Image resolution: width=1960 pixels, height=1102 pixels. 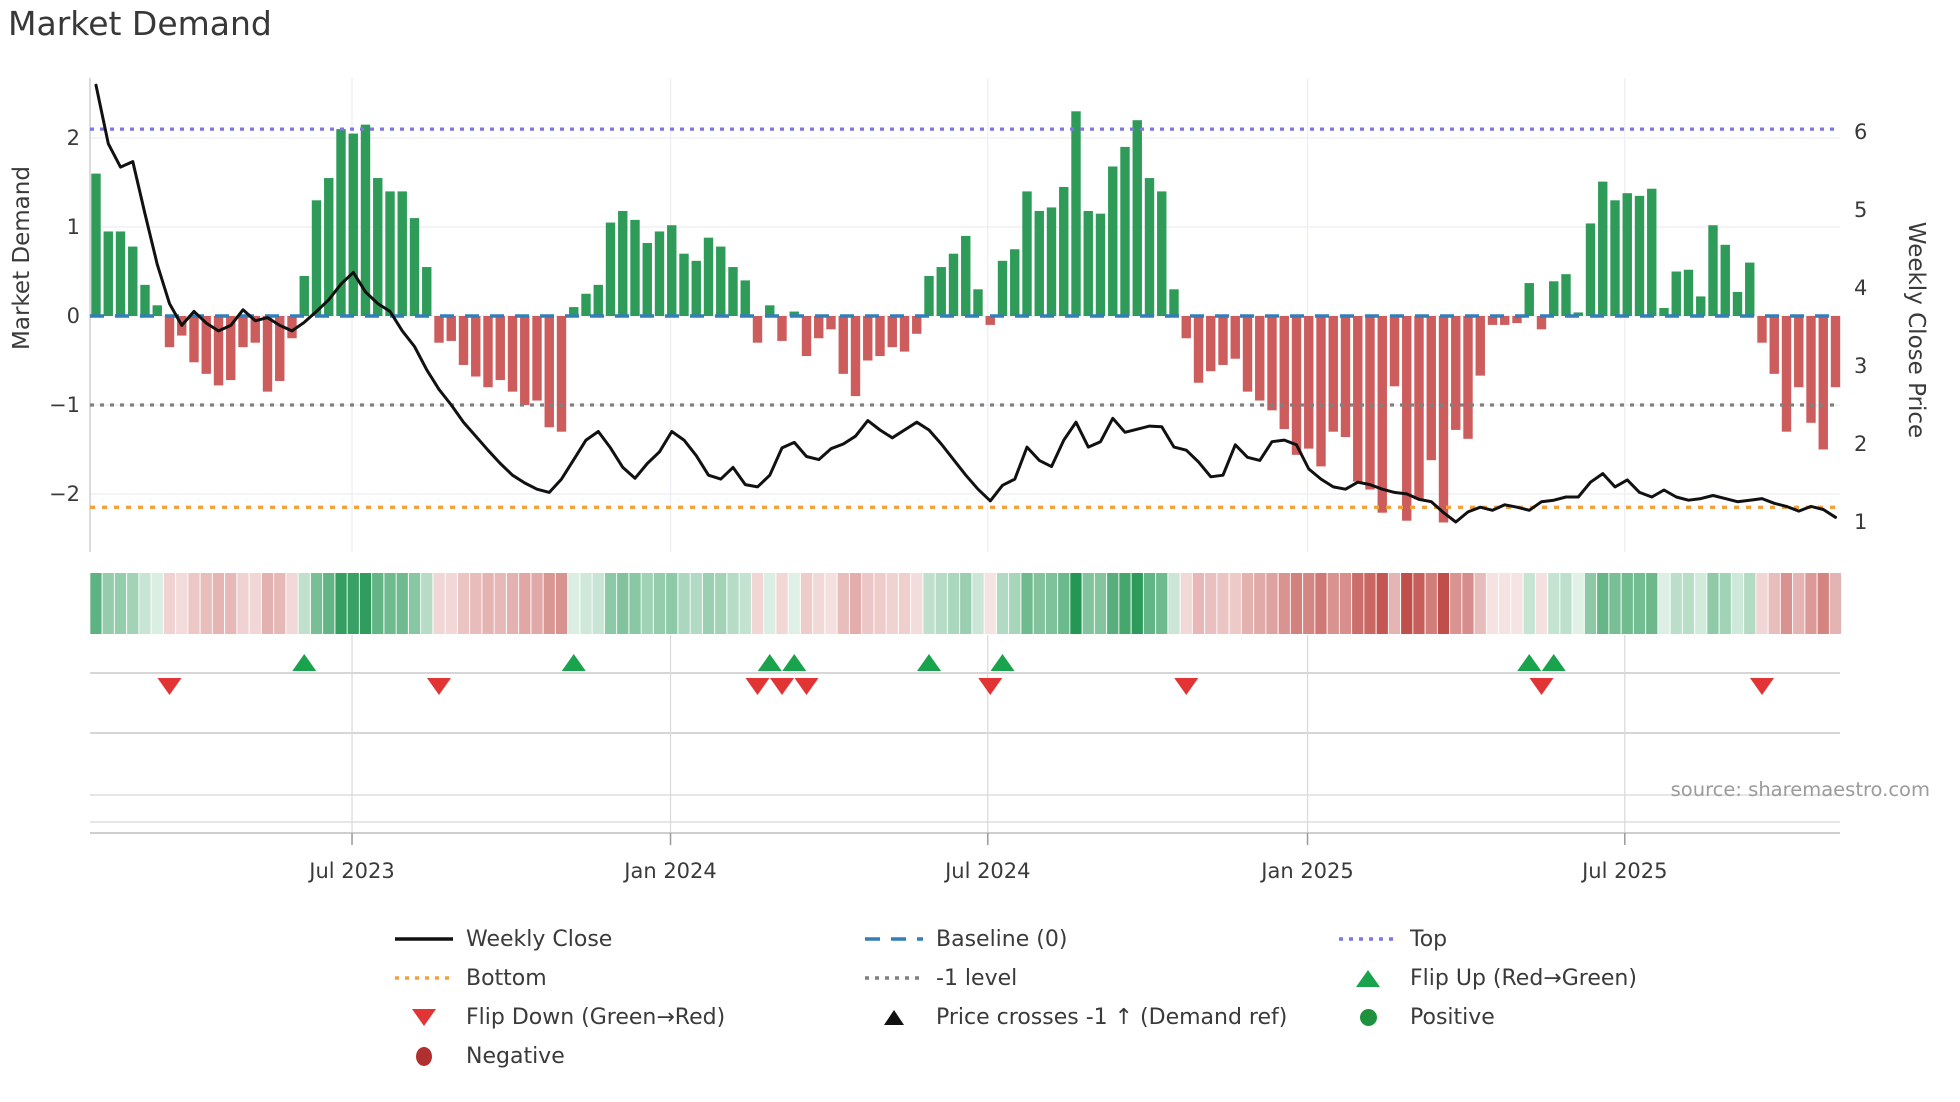 What do you see at coordinates (894, 1017) in the screenshot?
I see `price-cross-triangle-icon` at bounding box center [894, 1017].